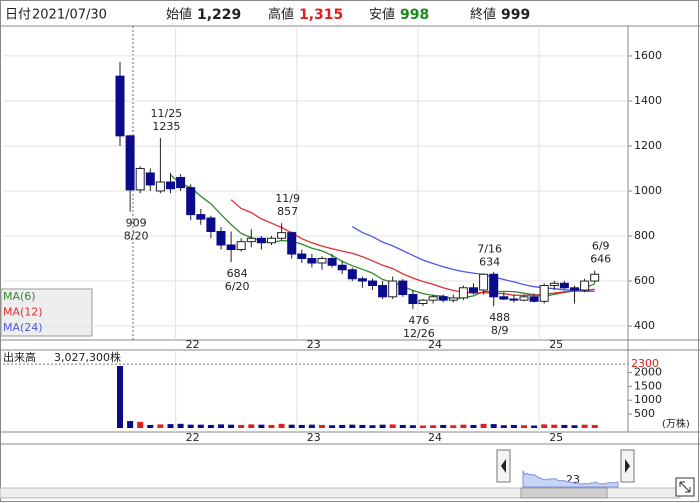 This screenshot has width=700, height=503. What do you see at coordinates (136, 235) in the screenshot?
I see `annotation-date: 8/20` at bounding box center [136, 235].